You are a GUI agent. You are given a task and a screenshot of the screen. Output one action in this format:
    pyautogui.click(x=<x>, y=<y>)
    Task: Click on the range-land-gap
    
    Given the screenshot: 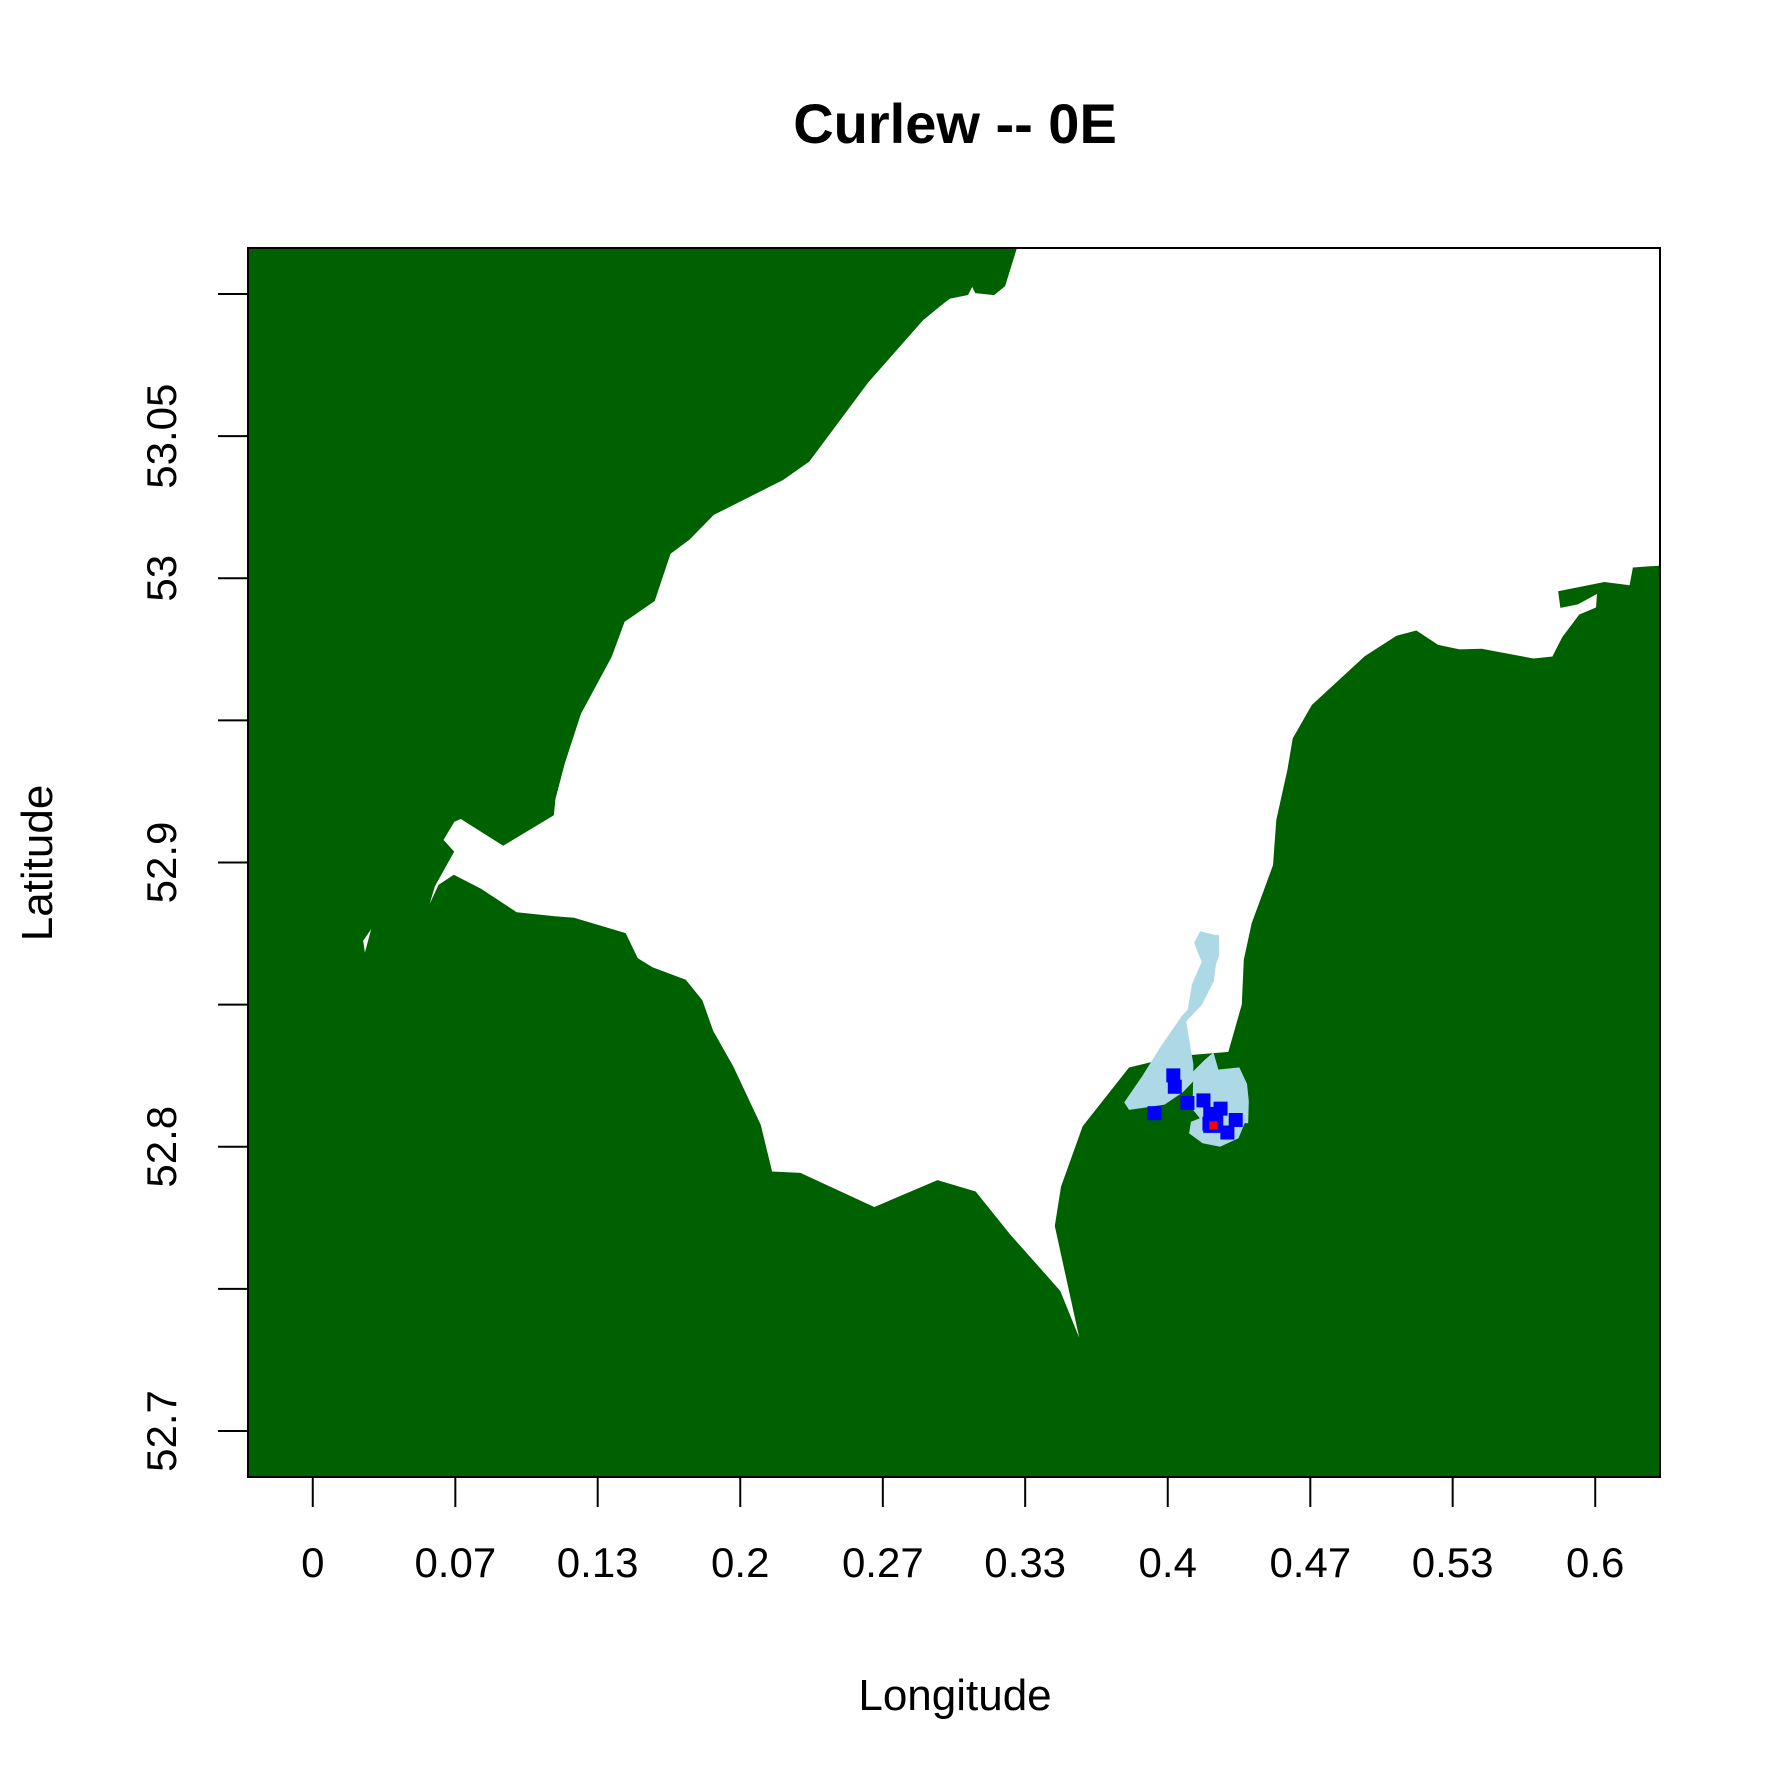 What is the action you would take?
    pyautogui.click(x=1177, y=1116)
    